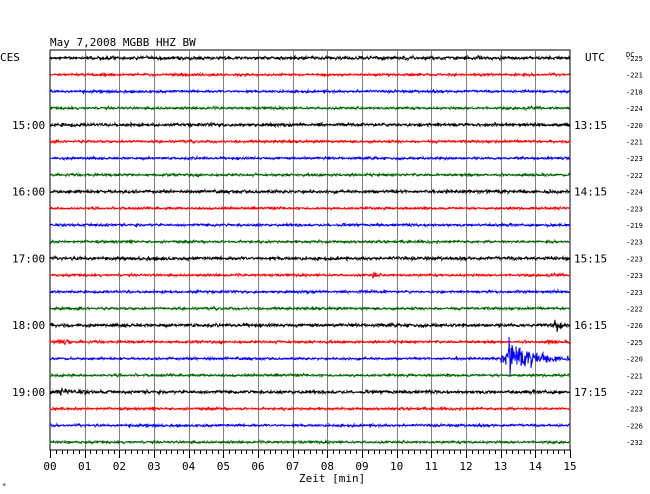 This screenshot has height=494, width=650. I want to click on x-tick-label: 08, so click(327, 466).